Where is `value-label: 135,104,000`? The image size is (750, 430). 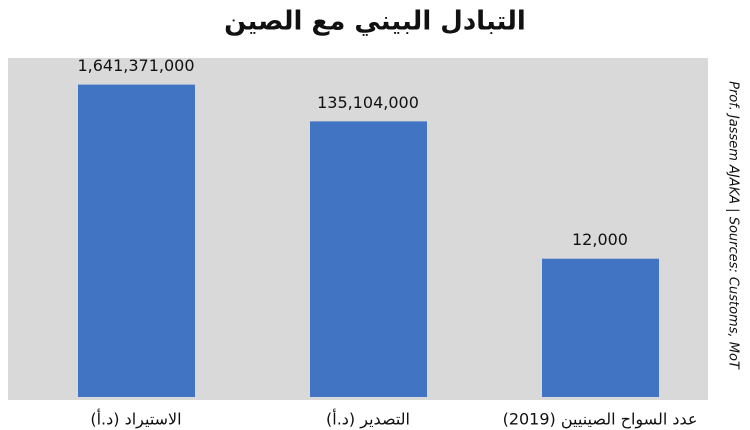
value-label: 135,104,000 is located at coordinates (368, 102).